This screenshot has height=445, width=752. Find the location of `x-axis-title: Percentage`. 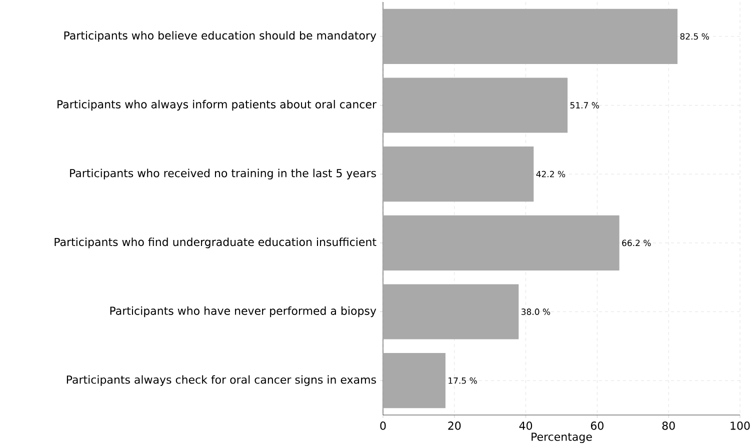

x-axis-title: Percentage is located at coordinates (562, 438).